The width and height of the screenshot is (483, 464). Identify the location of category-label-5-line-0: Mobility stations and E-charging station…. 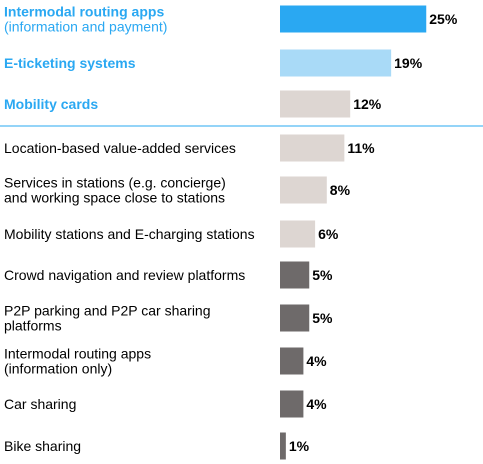
(129, 234).